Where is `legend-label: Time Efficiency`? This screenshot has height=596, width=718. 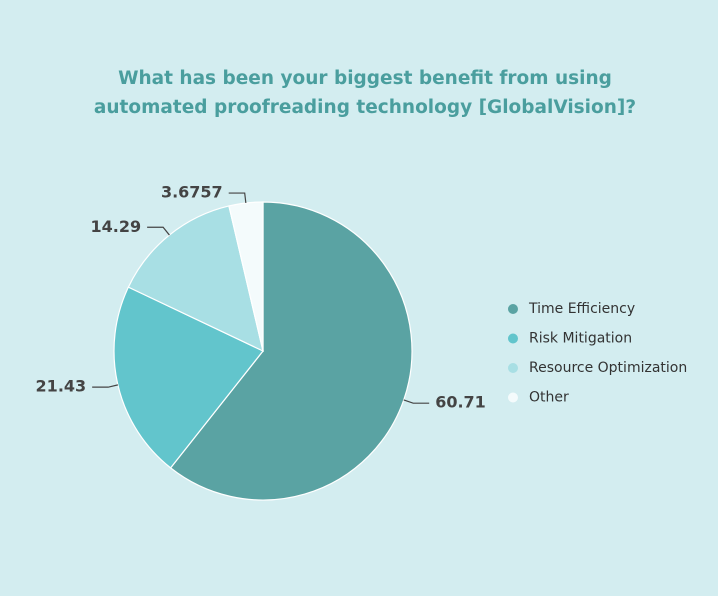
legend-label: Time Efficiency is located at coordinates (581, 309).